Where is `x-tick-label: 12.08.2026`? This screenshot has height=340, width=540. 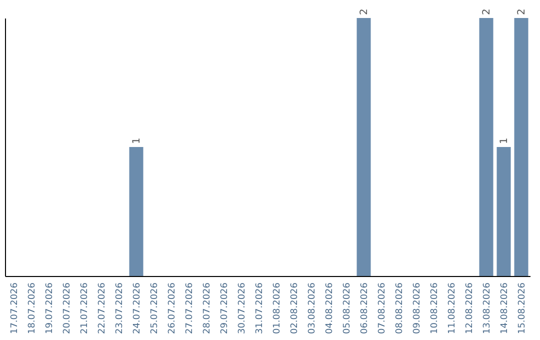
x-tick-label: 12.08.2026 is located at coordinates (469, 308).